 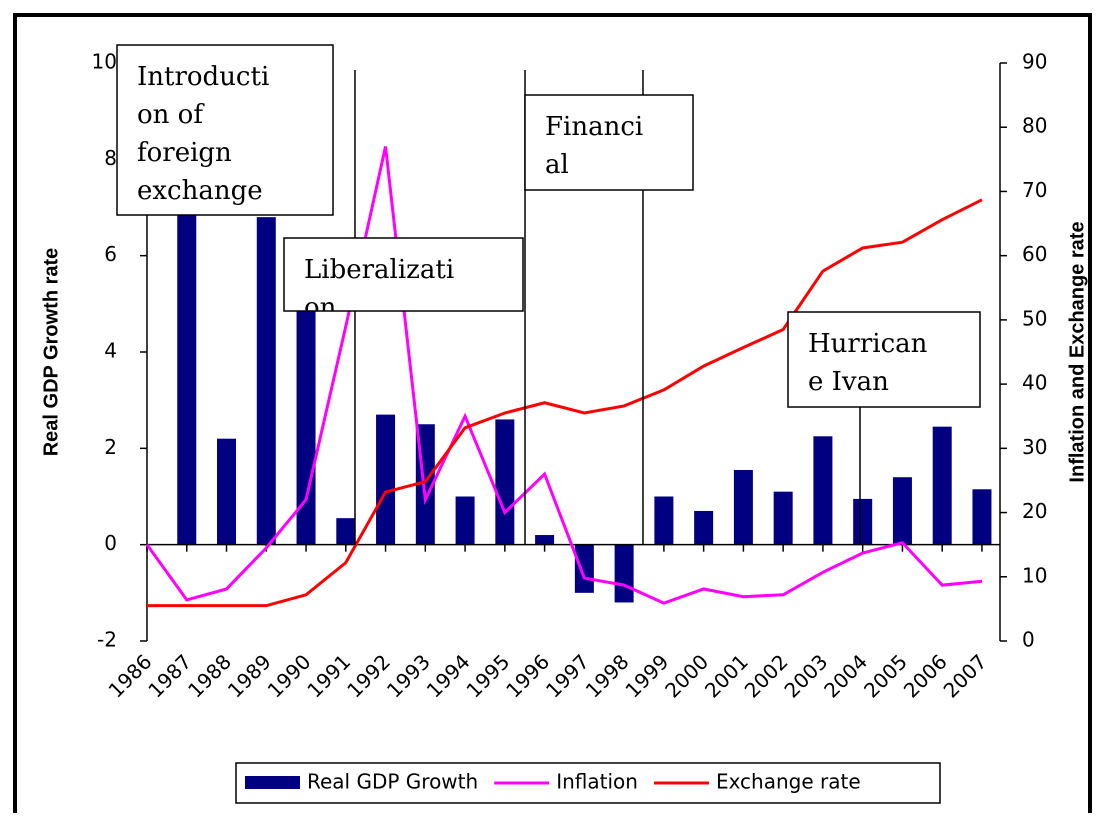 I want to click on annotation-text: al, so click(x=557, y=165).